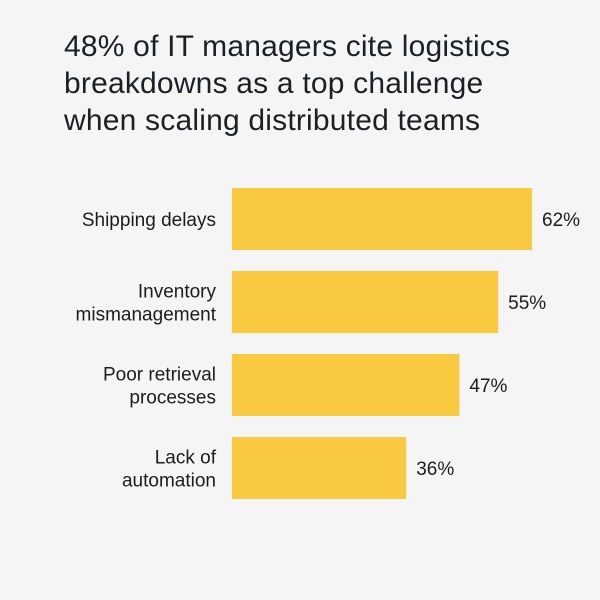 This screenshot has width=600, height=600. I want to click on category-label-3: Poor retrieval processes, so click(159, 387).